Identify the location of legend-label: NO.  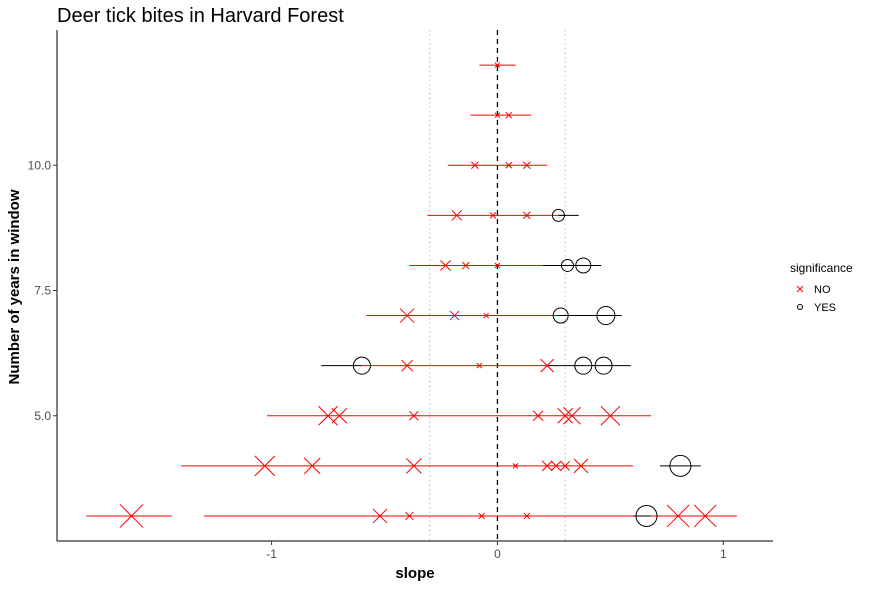
(822, 290).